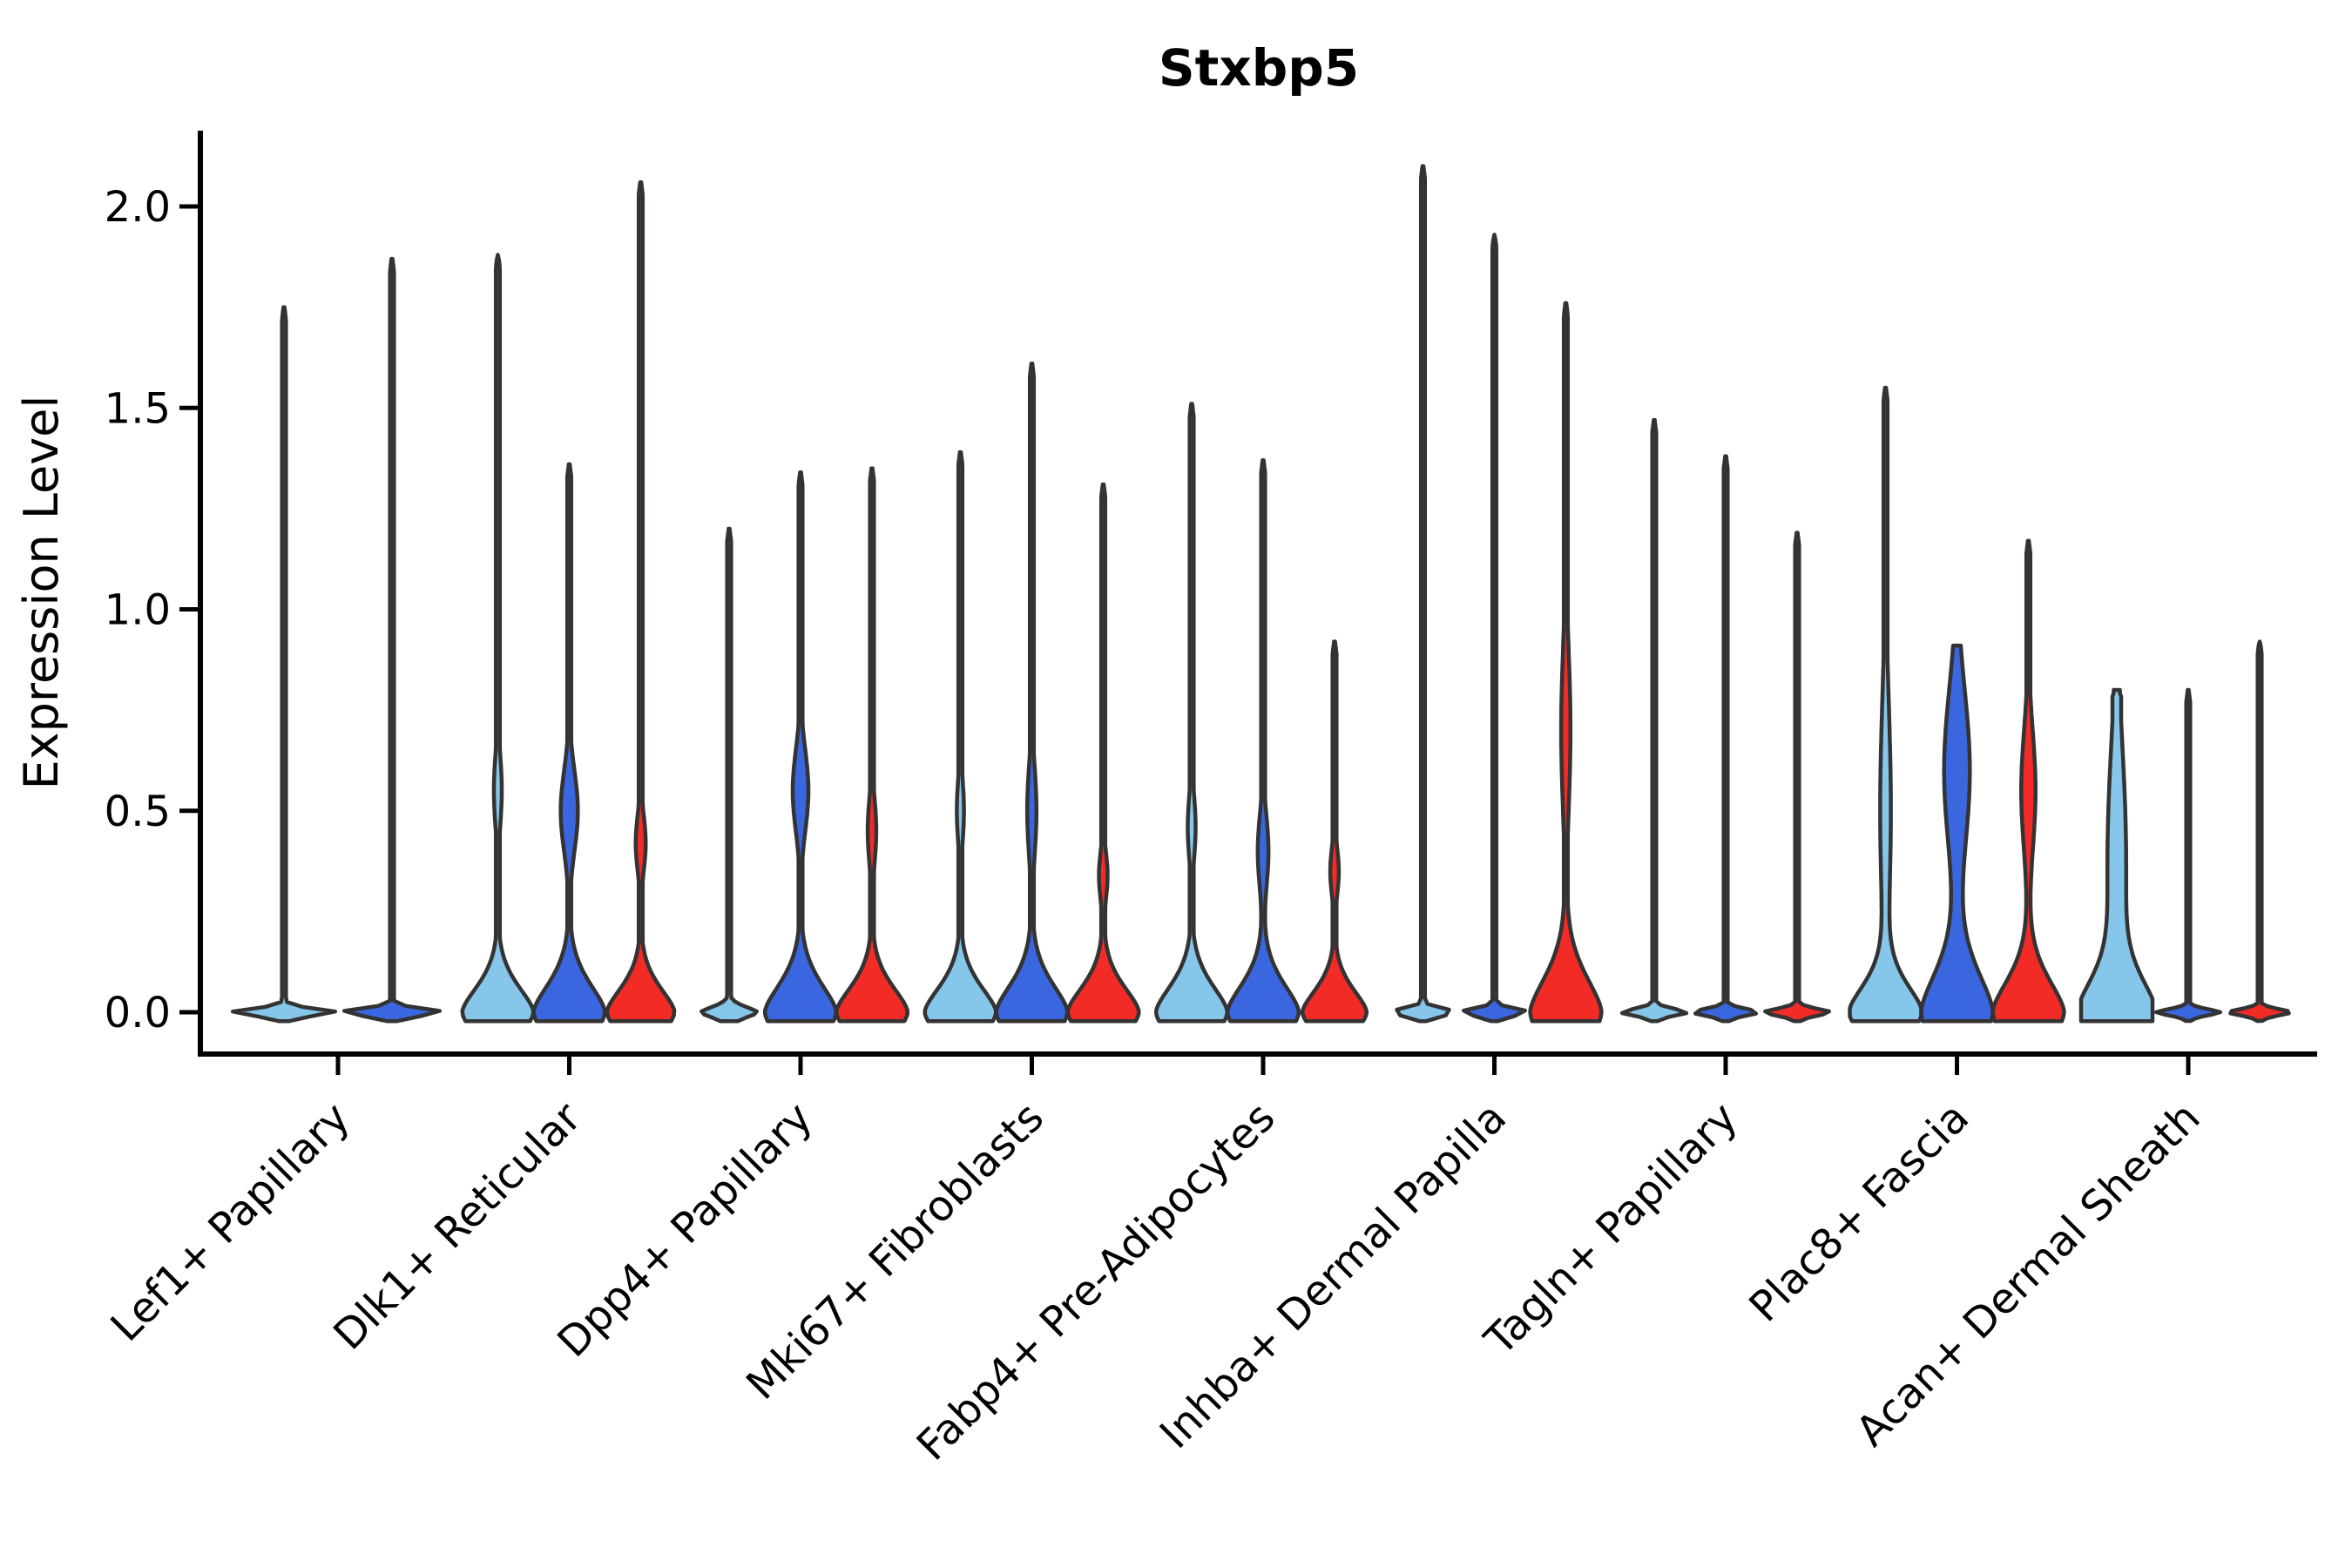  I want to click on y-tick-label: 0.0, so click(138, 1013).